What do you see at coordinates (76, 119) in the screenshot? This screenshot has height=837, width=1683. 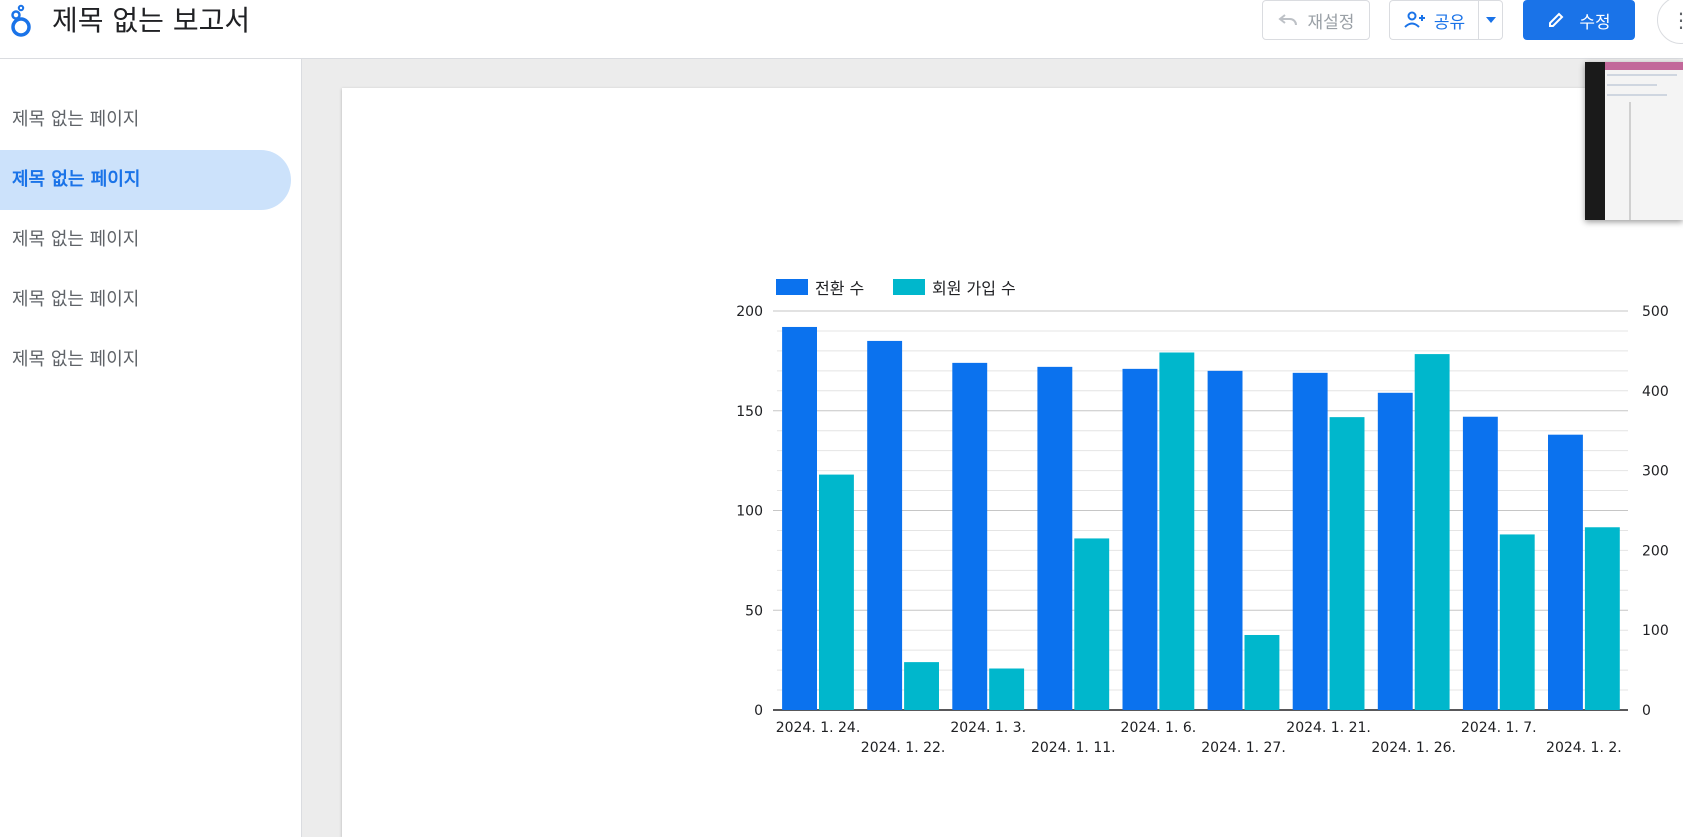 I see `sidebar-page-1: 제목 없는 페이지` at bounding box center [76, 119].